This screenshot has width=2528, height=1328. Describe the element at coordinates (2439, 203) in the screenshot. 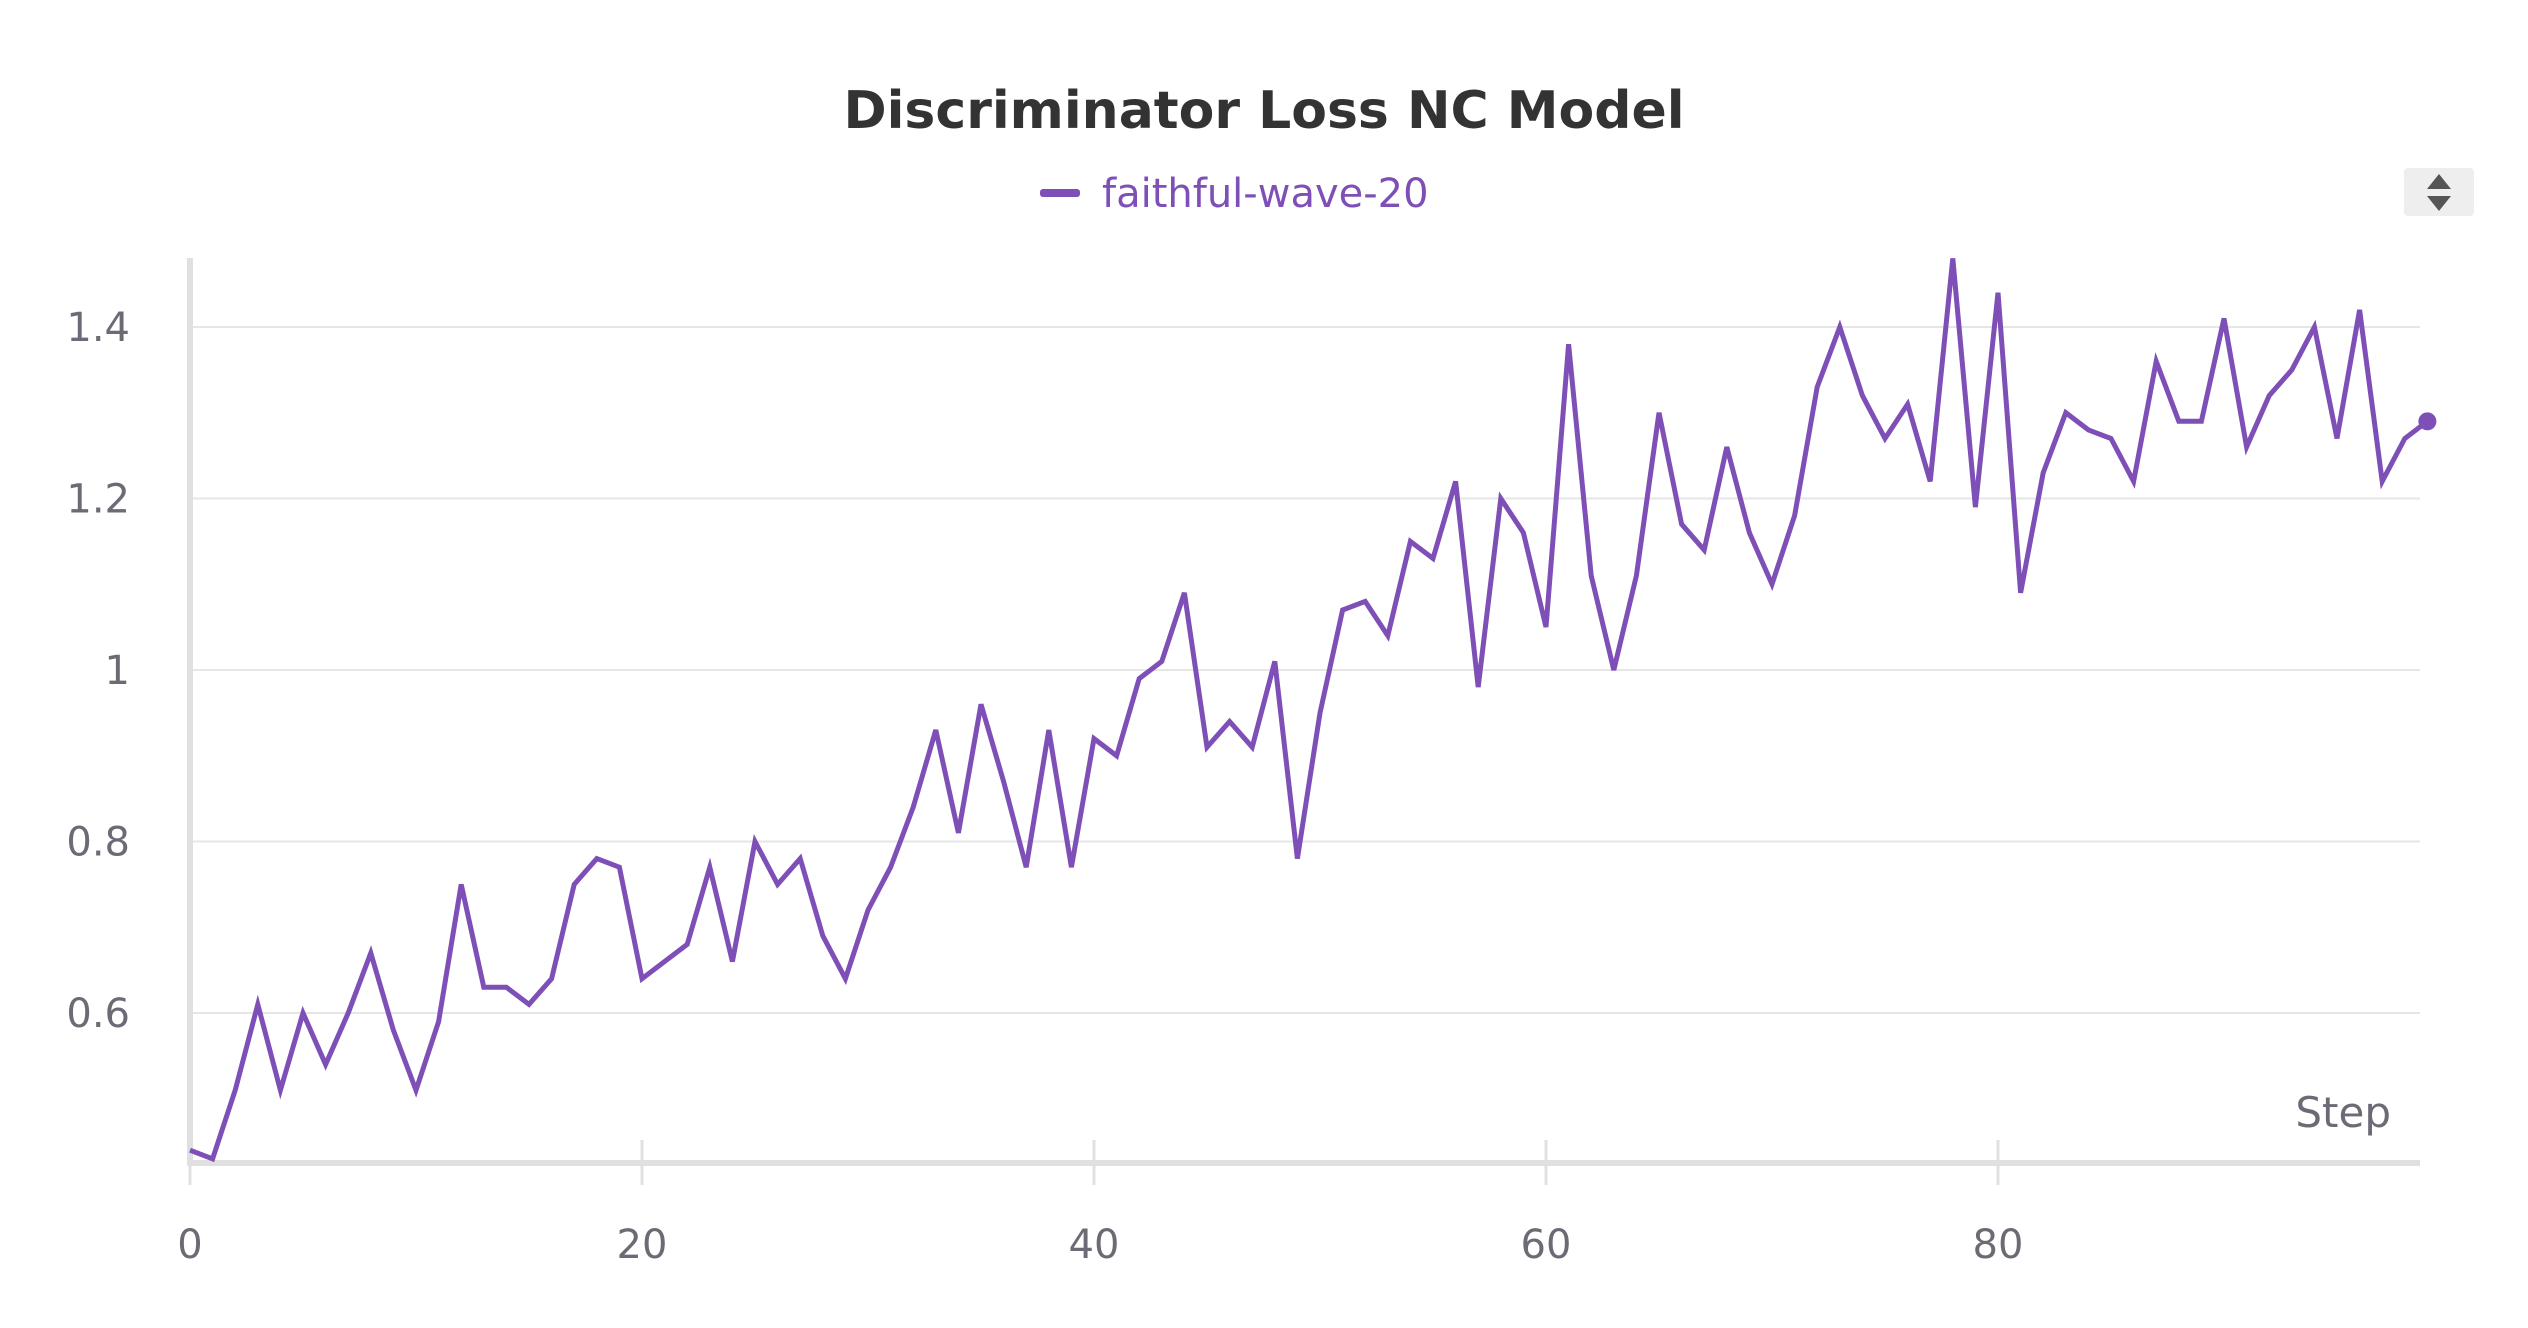

I see `down-arrow-icon` at that location.